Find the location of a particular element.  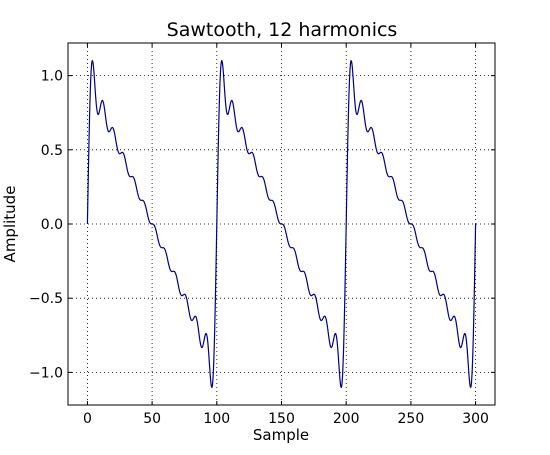

y-tick-label: −0.5 is located at coordinates (46, 299).